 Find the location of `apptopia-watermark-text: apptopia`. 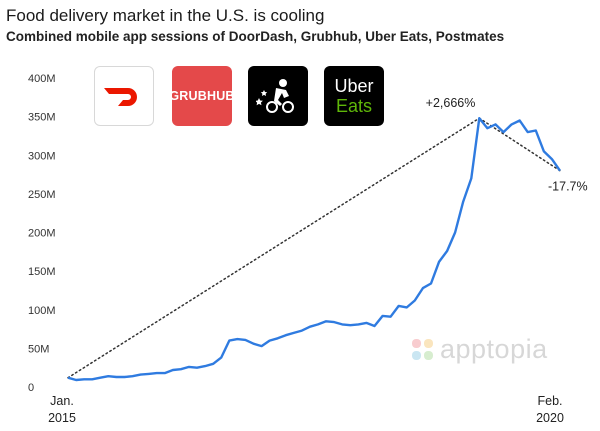

apptopia-watermark-text: apptopia is located at coordinates (494, 349).